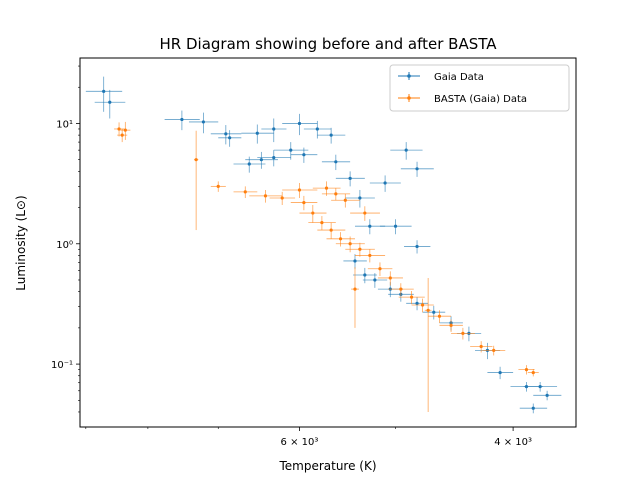  What do you see at coordinates (21, 242) in the screenshot?
I see `y-axis-label: Luminosity (L⊙)` at bounding box center [21, 242].